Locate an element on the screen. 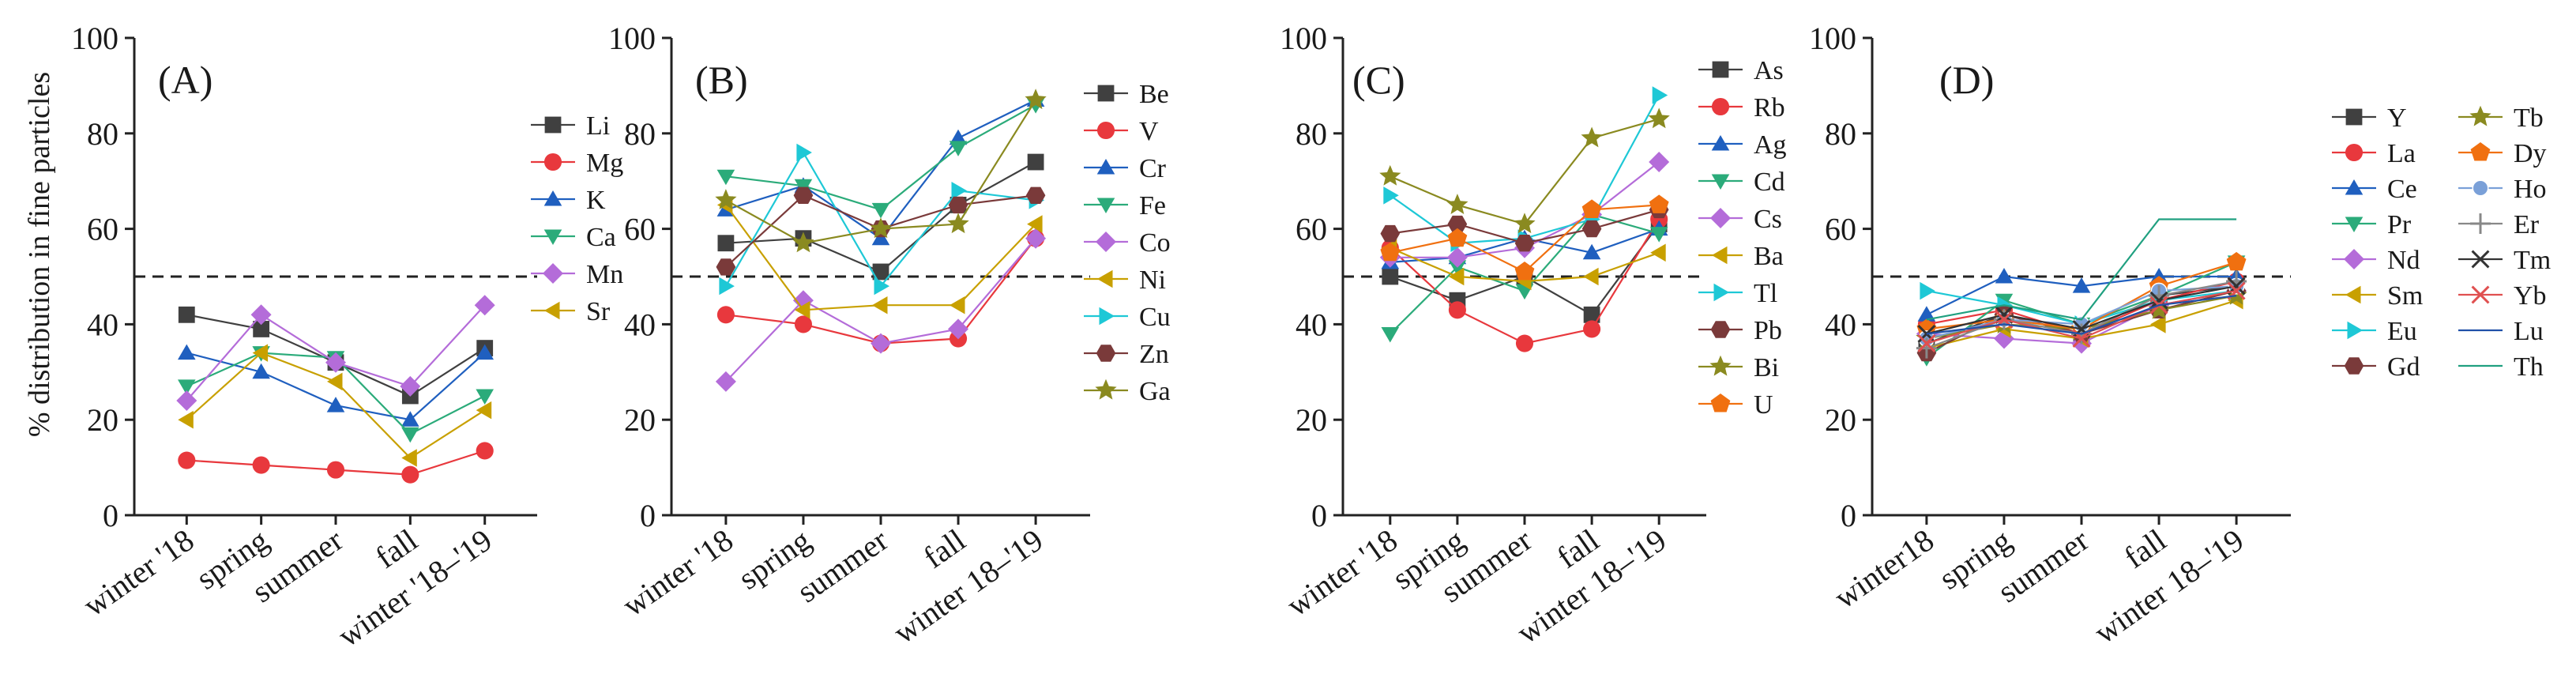  series-ni is located at coordinates (879, 257).